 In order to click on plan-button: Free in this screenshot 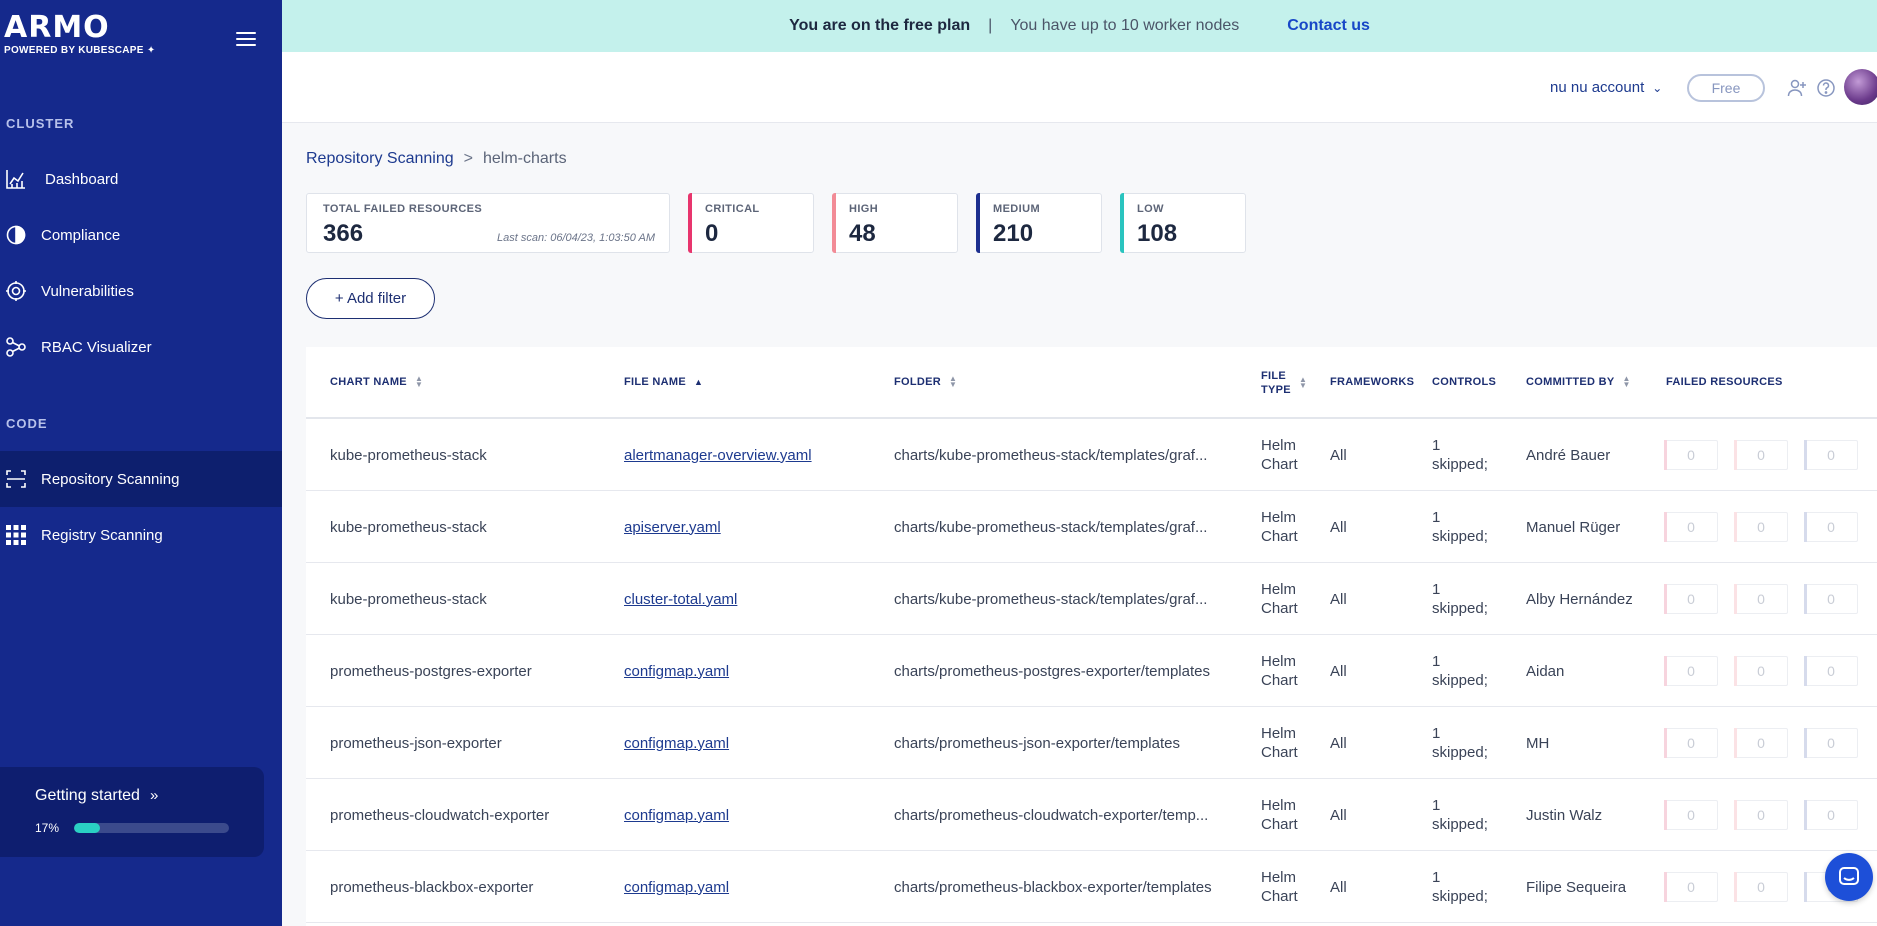, I will do `click(1726, 88)`.